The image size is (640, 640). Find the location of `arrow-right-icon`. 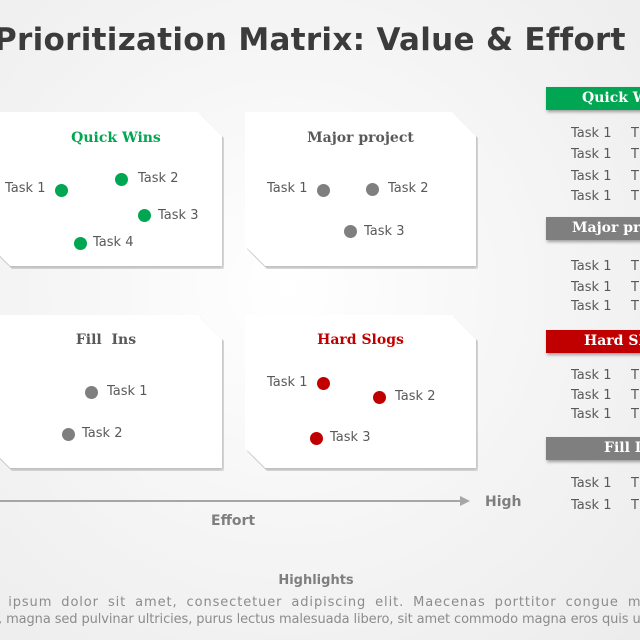

arrow-right-icon is located at coordinates (465, 501).